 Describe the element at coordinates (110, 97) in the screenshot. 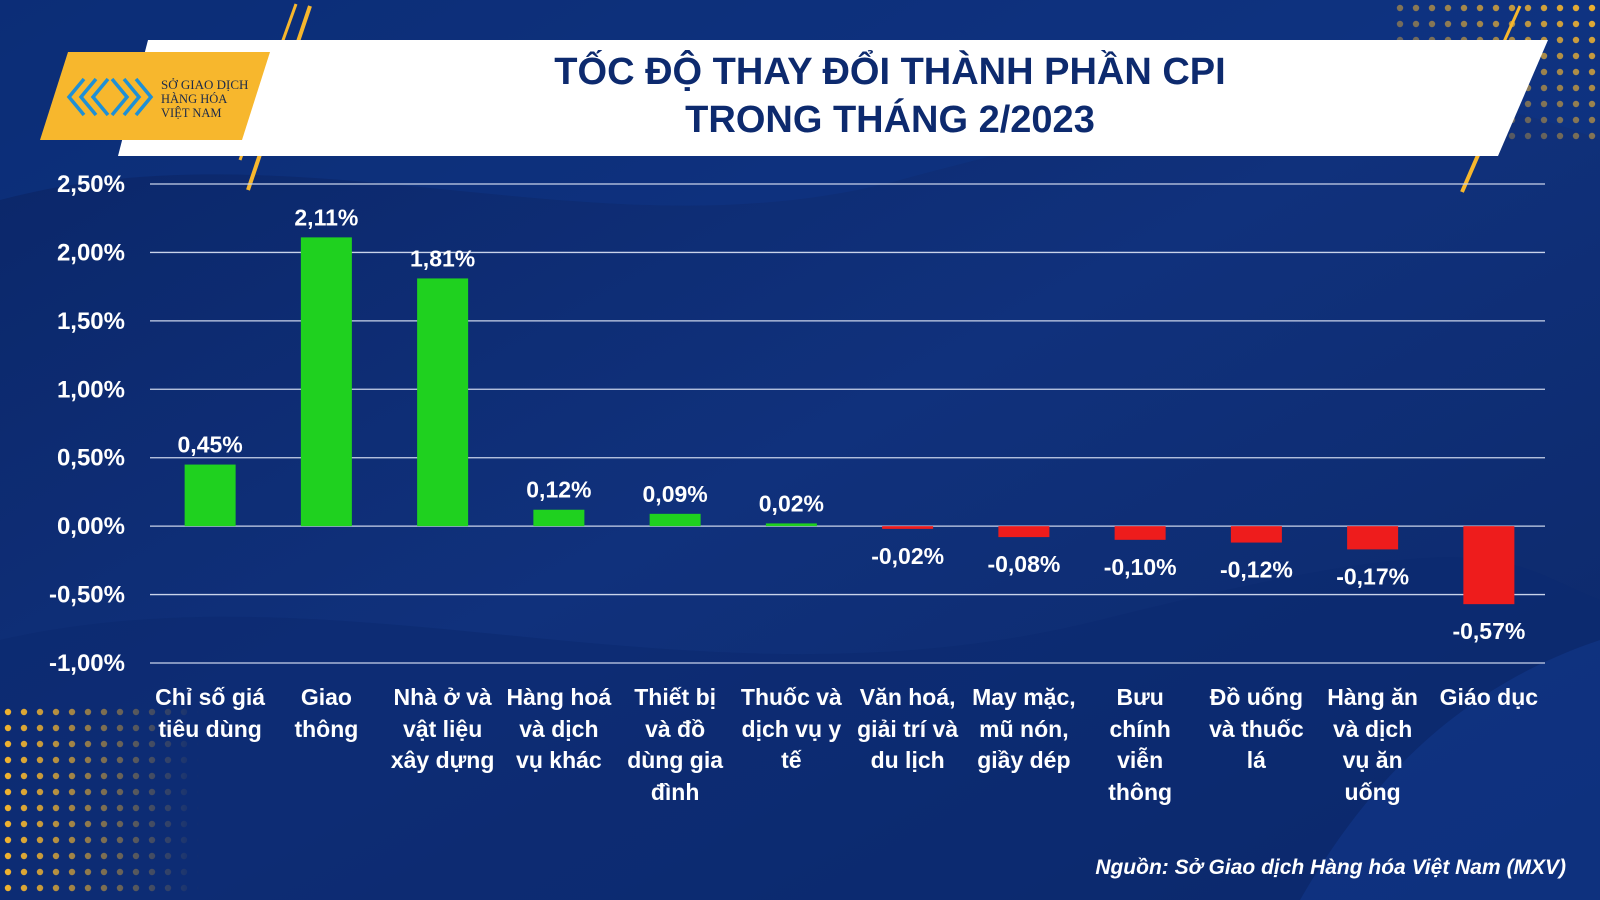

I see `mxv-logo-icon` at that location.